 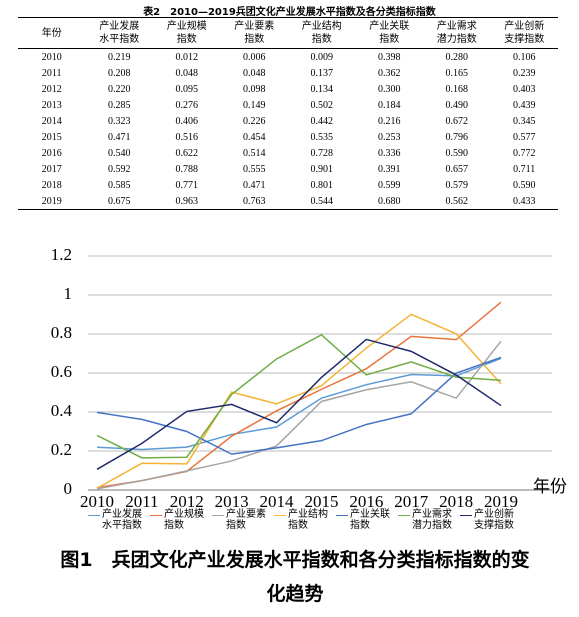 What do you see at coordinates (51, 137) in the screenshot?
I see `table-cell: 2015` at bounding box center [51, 137].